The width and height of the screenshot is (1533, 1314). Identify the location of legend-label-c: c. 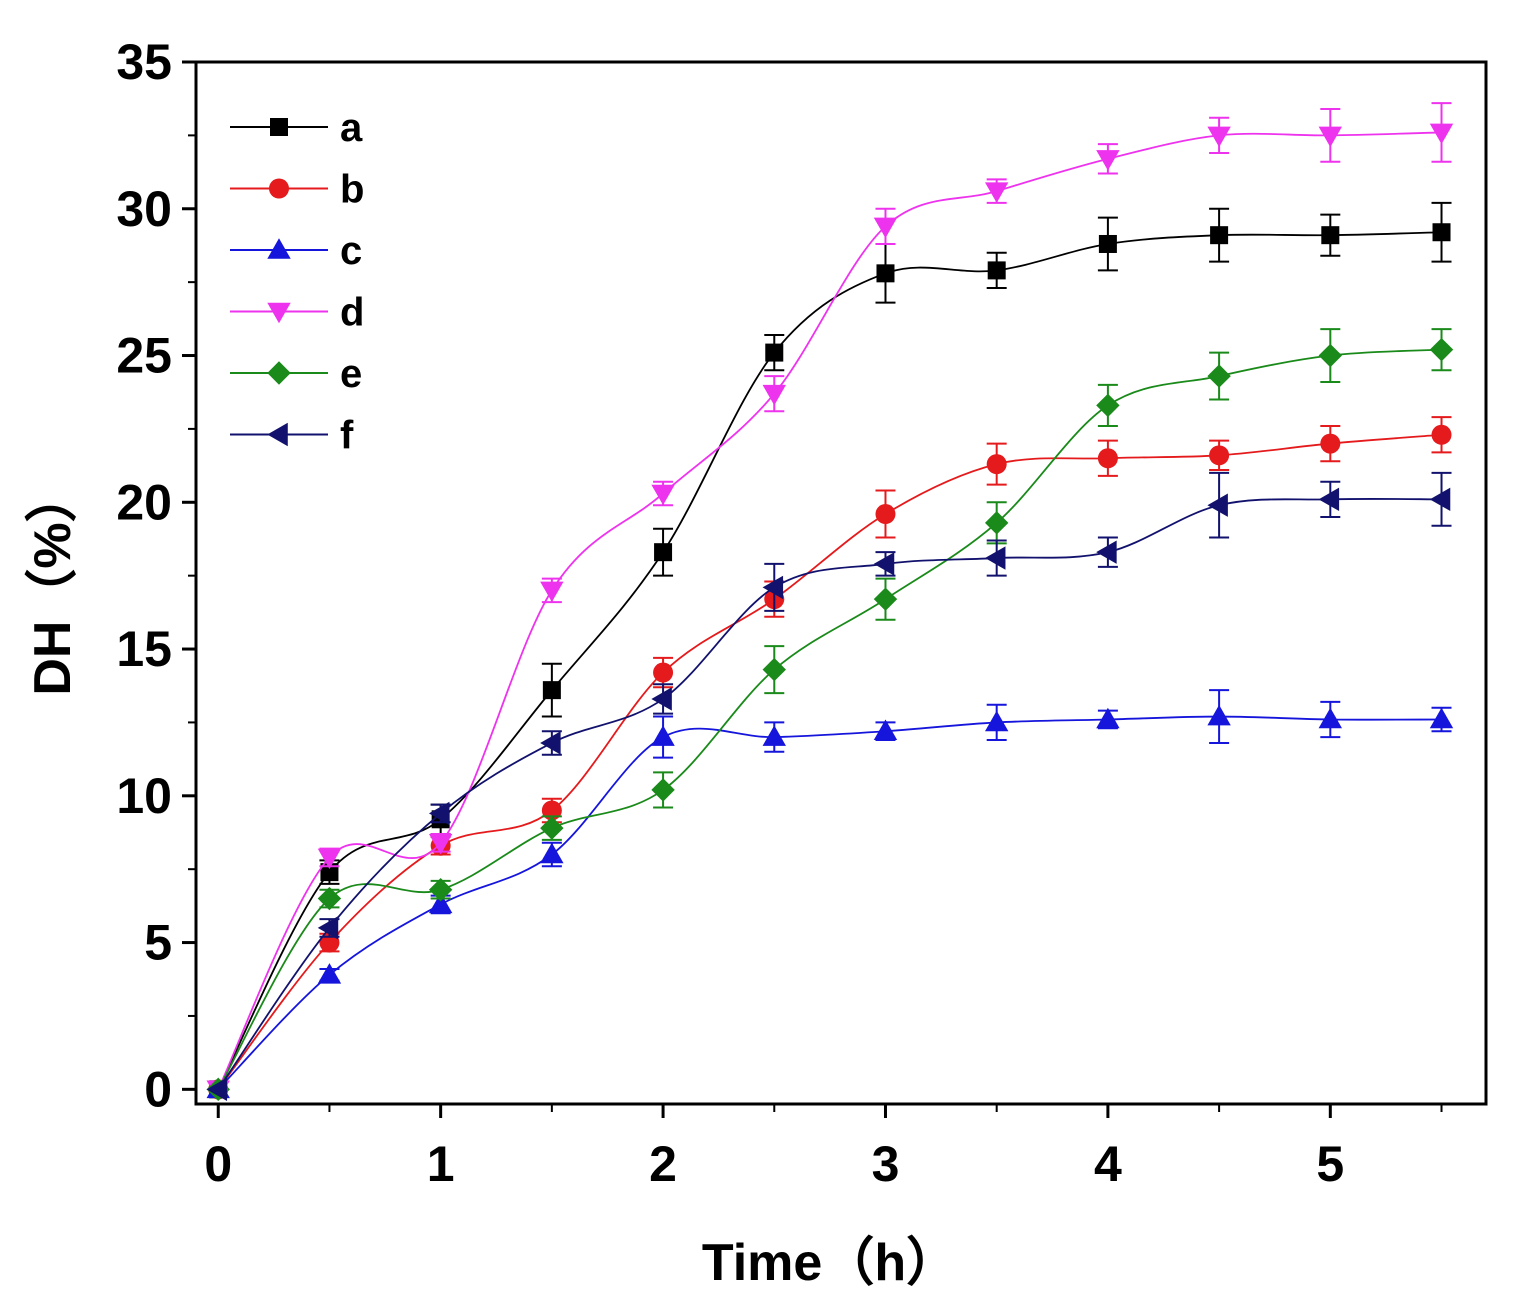
(351, 251).